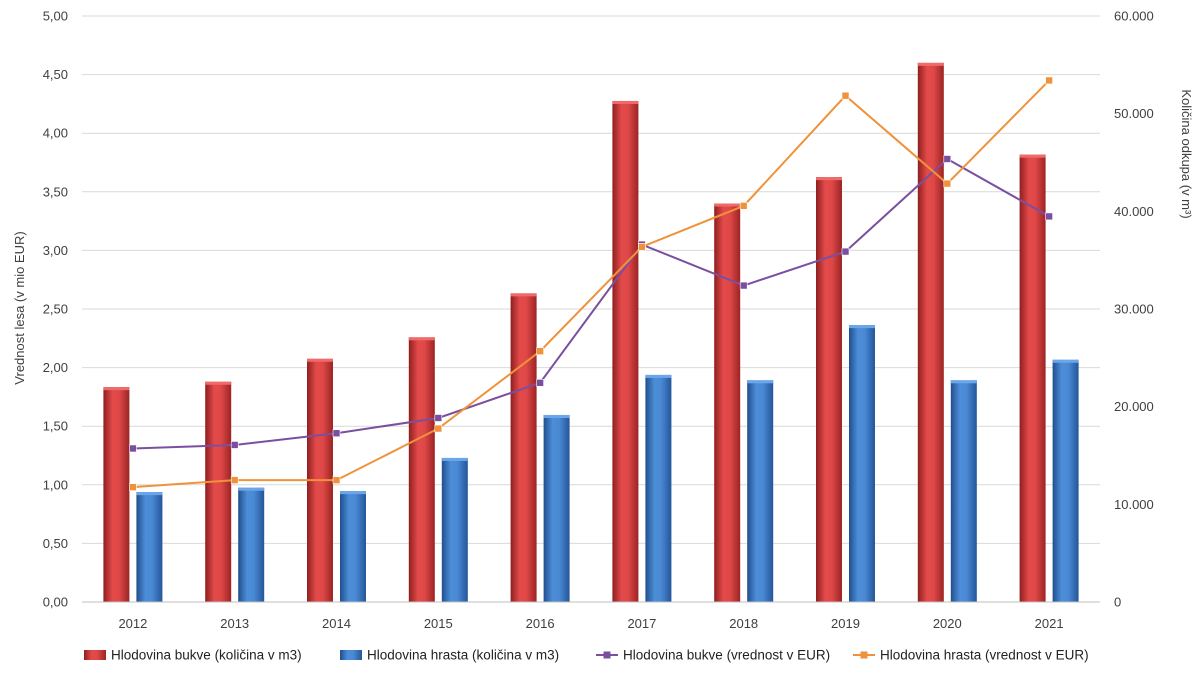 This screenshot has height=675, width=1200. I want to click on y-left-tick-label: 1,00, so click(55, 484).